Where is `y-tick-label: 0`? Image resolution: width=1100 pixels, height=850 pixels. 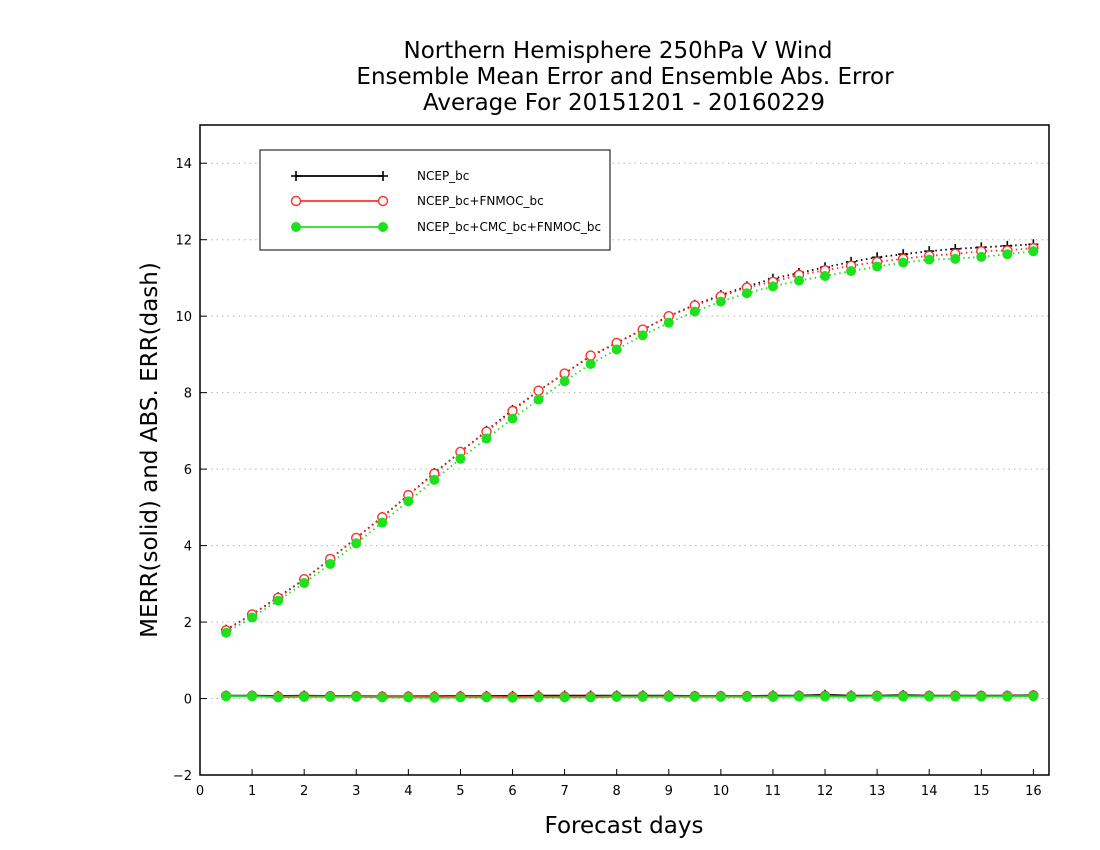
y-tick-label: 0 is located at coordinates (188, 700).